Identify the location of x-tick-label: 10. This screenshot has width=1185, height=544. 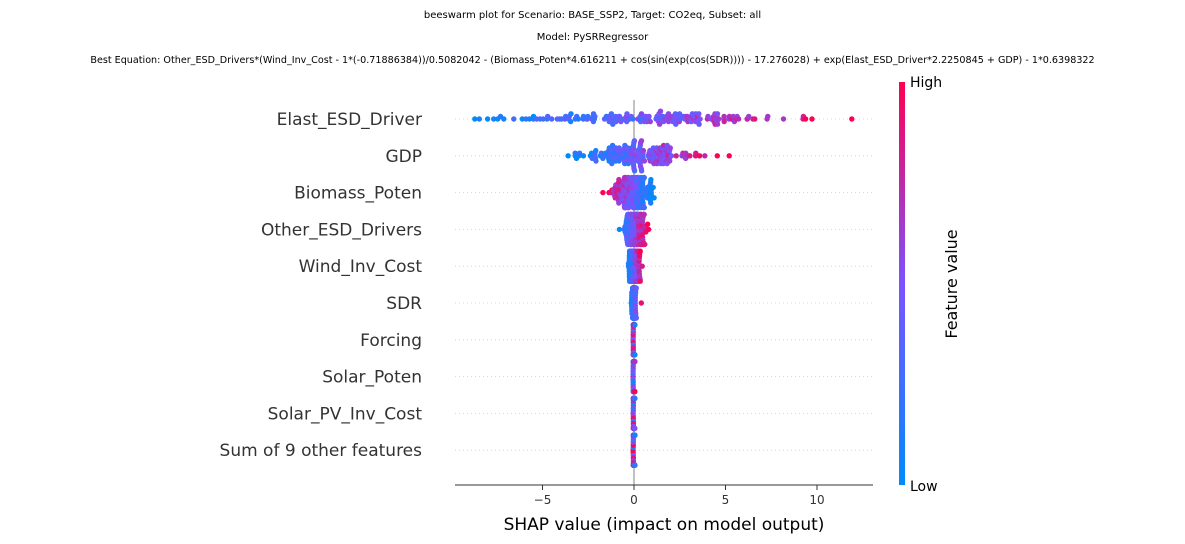
(816, 500).